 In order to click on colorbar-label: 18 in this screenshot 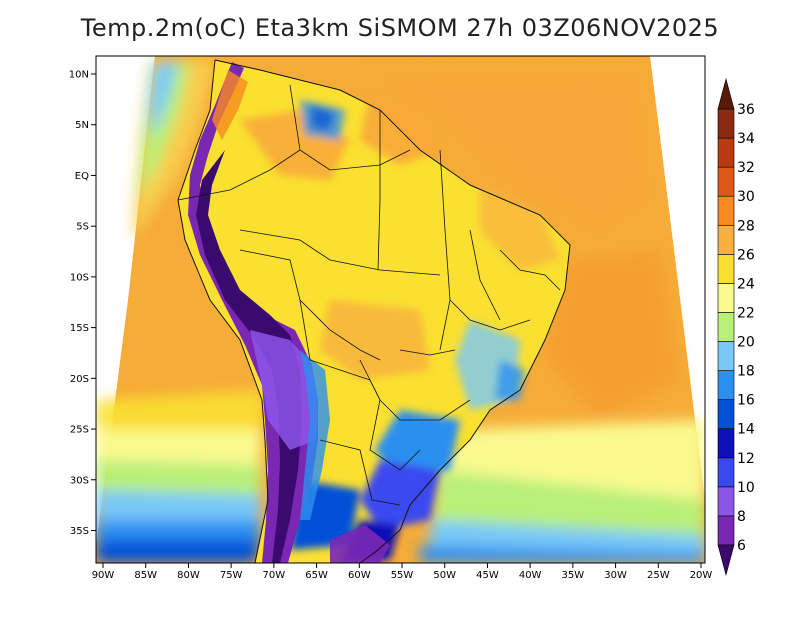, I will do `click(746, 372)`.